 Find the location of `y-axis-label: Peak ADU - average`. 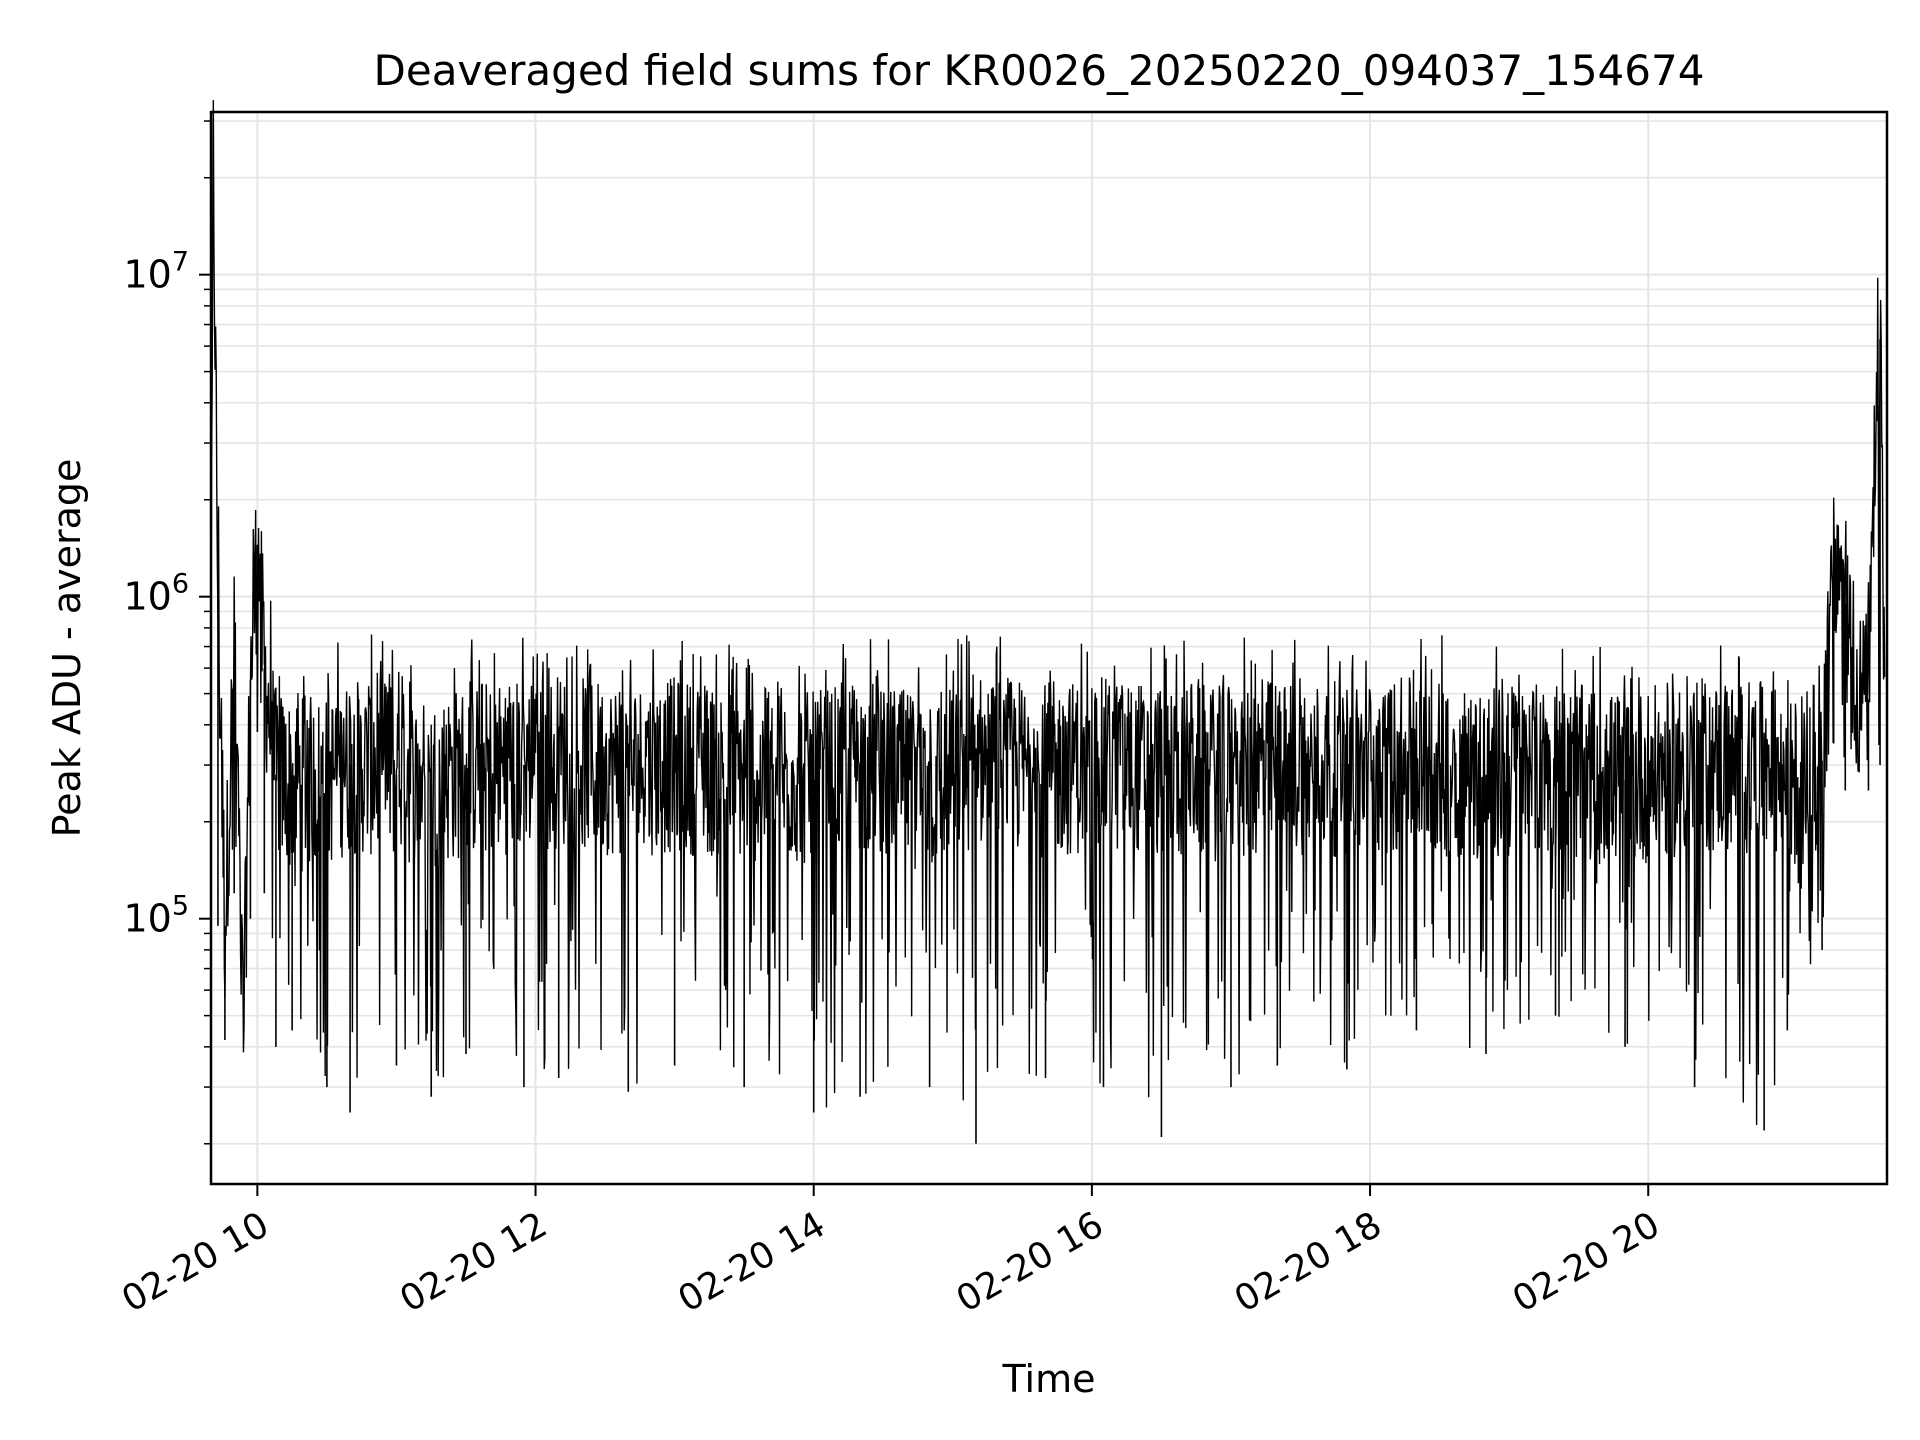

y-axis-label: Peak ADU - average is located at coordinates (67, 648).